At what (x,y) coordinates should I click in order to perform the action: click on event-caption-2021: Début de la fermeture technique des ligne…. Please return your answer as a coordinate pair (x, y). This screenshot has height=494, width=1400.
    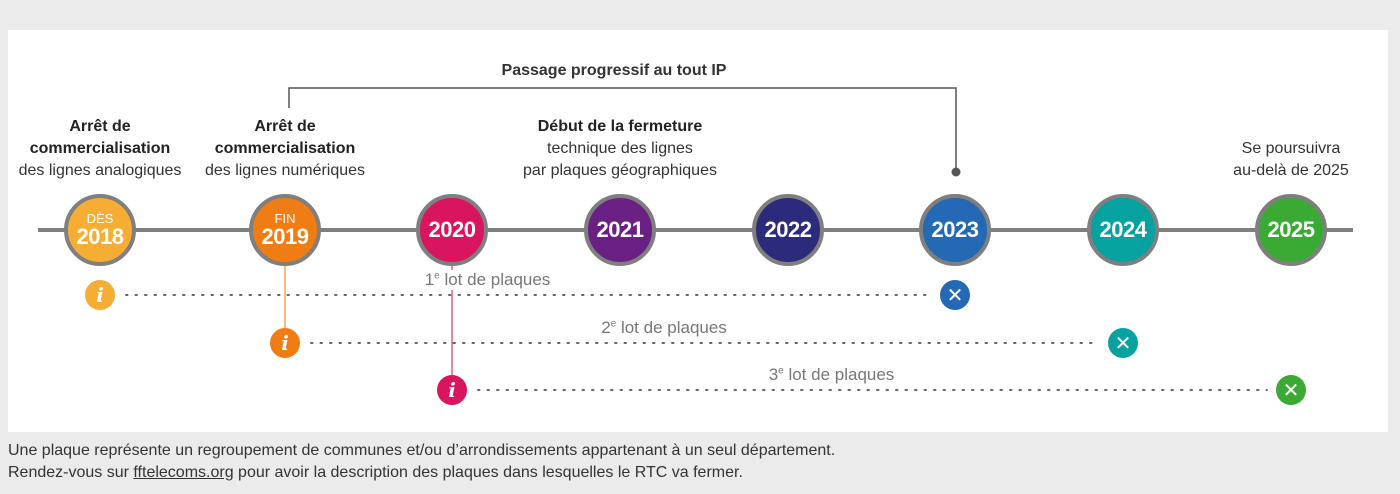
    Looking at the image, I should click on (620, 149).